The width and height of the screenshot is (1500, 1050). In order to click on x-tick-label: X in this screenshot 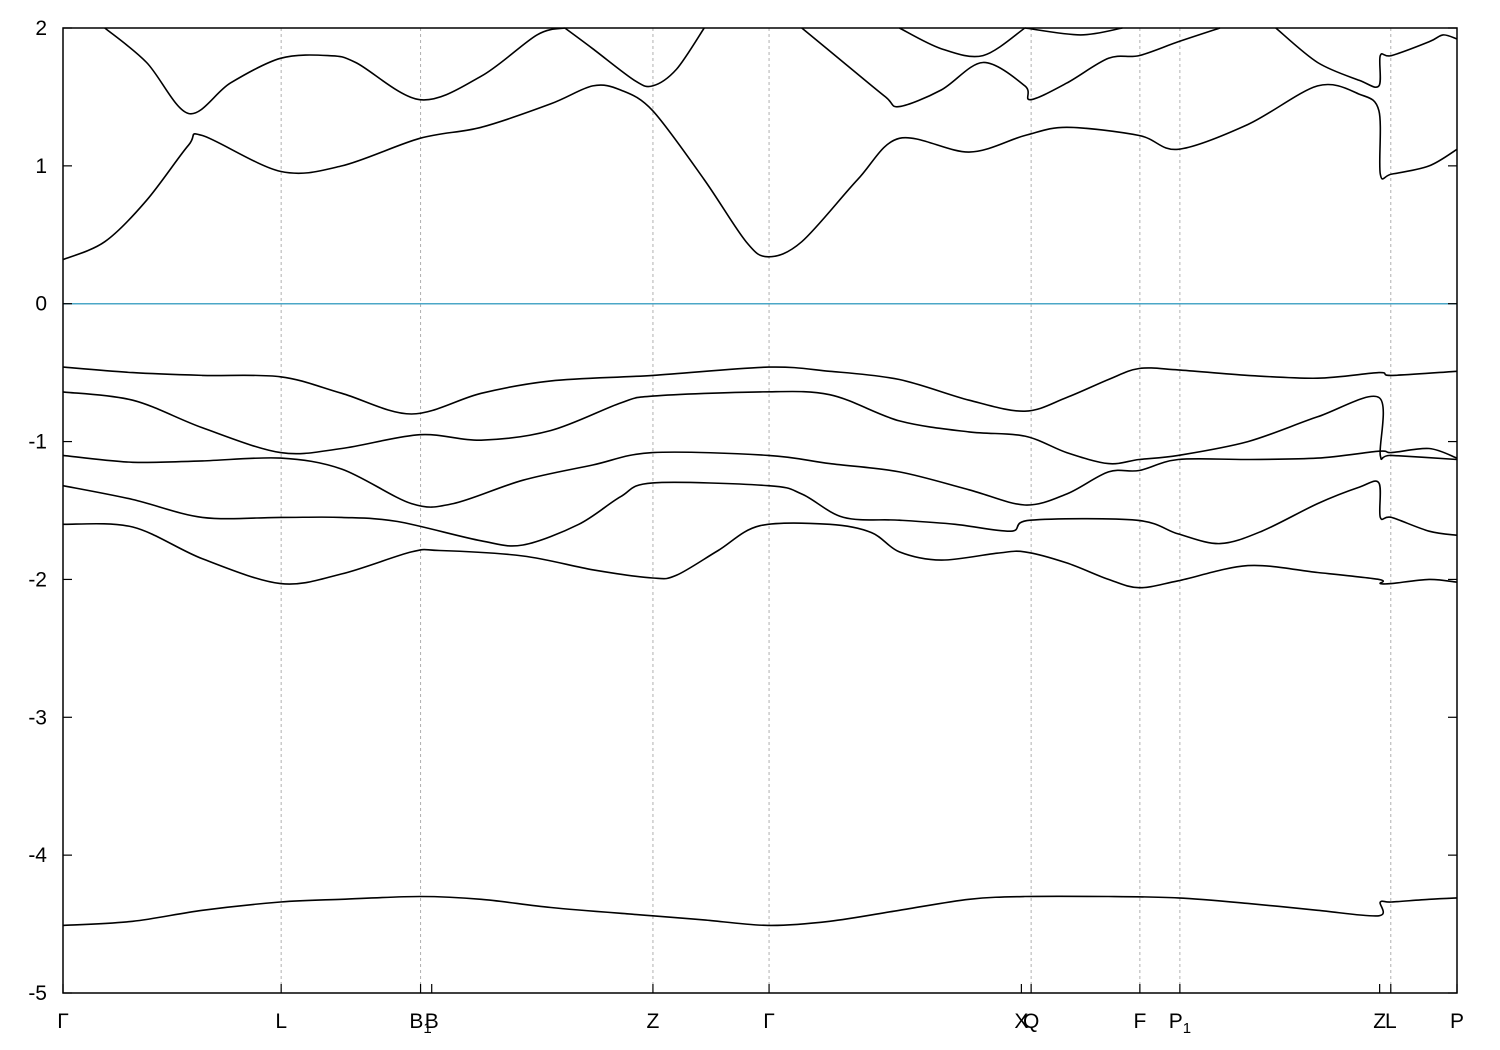, I will do `click(1021, 1021)`.